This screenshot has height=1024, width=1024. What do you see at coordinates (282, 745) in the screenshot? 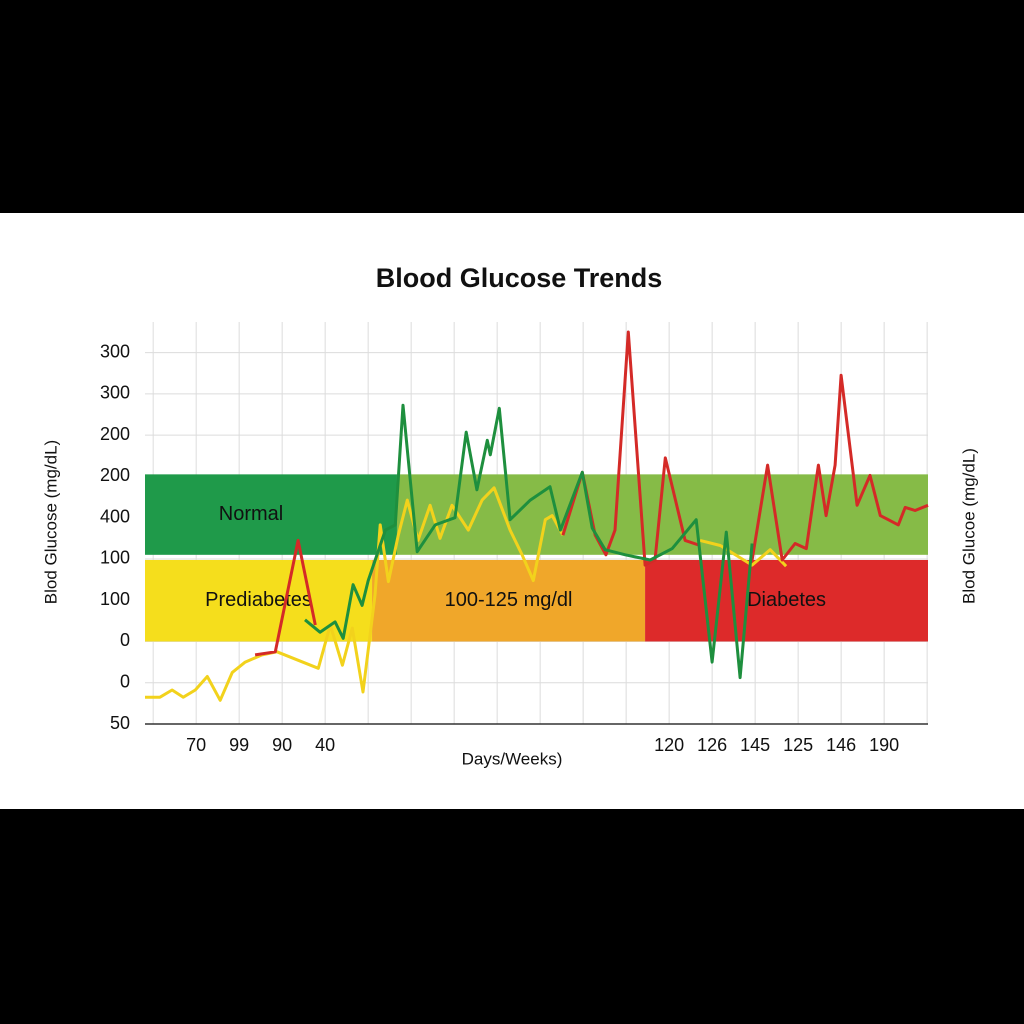
I see `x-tick-label: 90` at bounding box center [282, 745].